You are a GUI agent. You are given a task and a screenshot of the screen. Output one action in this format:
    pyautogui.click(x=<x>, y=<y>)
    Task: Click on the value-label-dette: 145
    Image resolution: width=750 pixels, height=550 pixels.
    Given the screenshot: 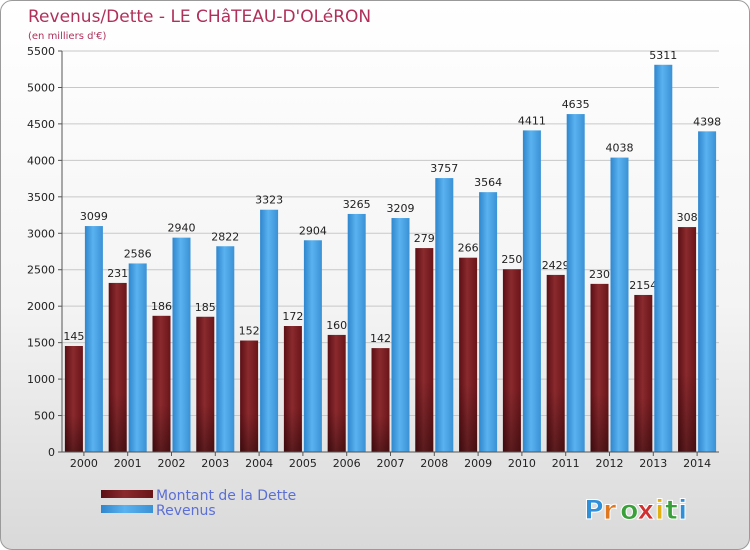 What is the action you would take?
    pyautogui.click(x=73, y=336)
    